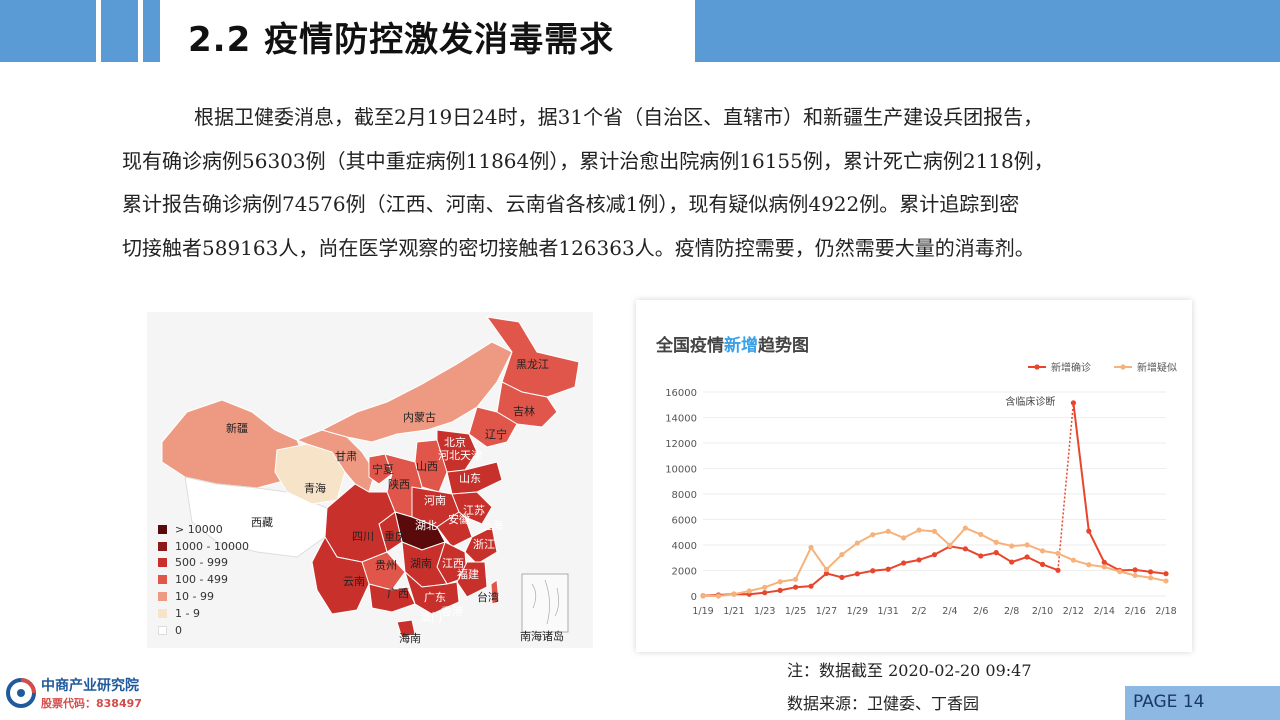 This screenshot has height=720, width=1280. Describe the element at coordinates (203, 579) in the screenshot. I see `legend-item: 100 - 499` at that location.